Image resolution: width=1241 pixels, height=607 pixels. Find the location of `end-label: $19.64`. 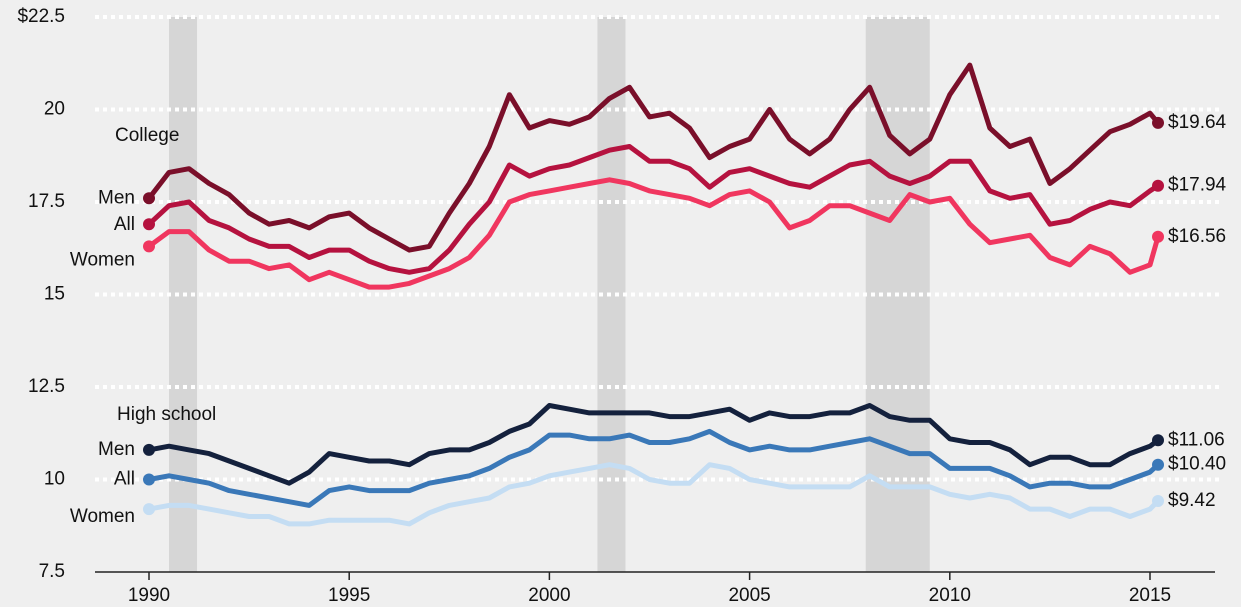

end-label: $19.64 is located at coordinates (1197, 122).